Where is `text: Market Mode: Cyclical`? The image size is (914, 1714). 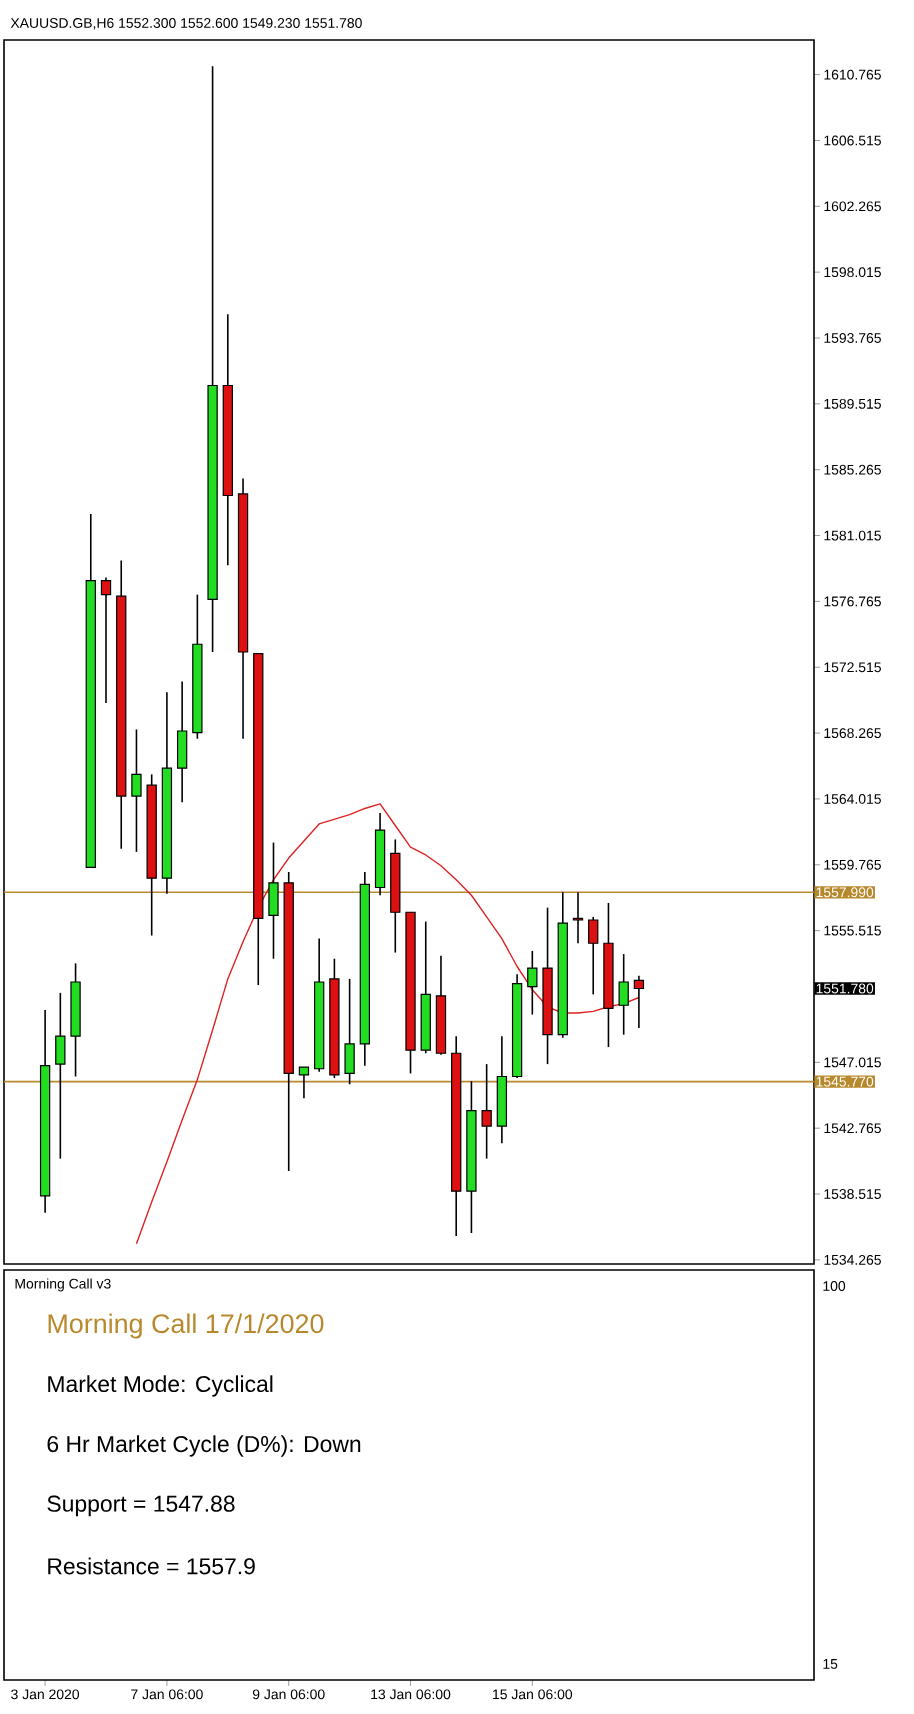
text: Market Mode: Cyclical is located at coordinates (160, 1386).